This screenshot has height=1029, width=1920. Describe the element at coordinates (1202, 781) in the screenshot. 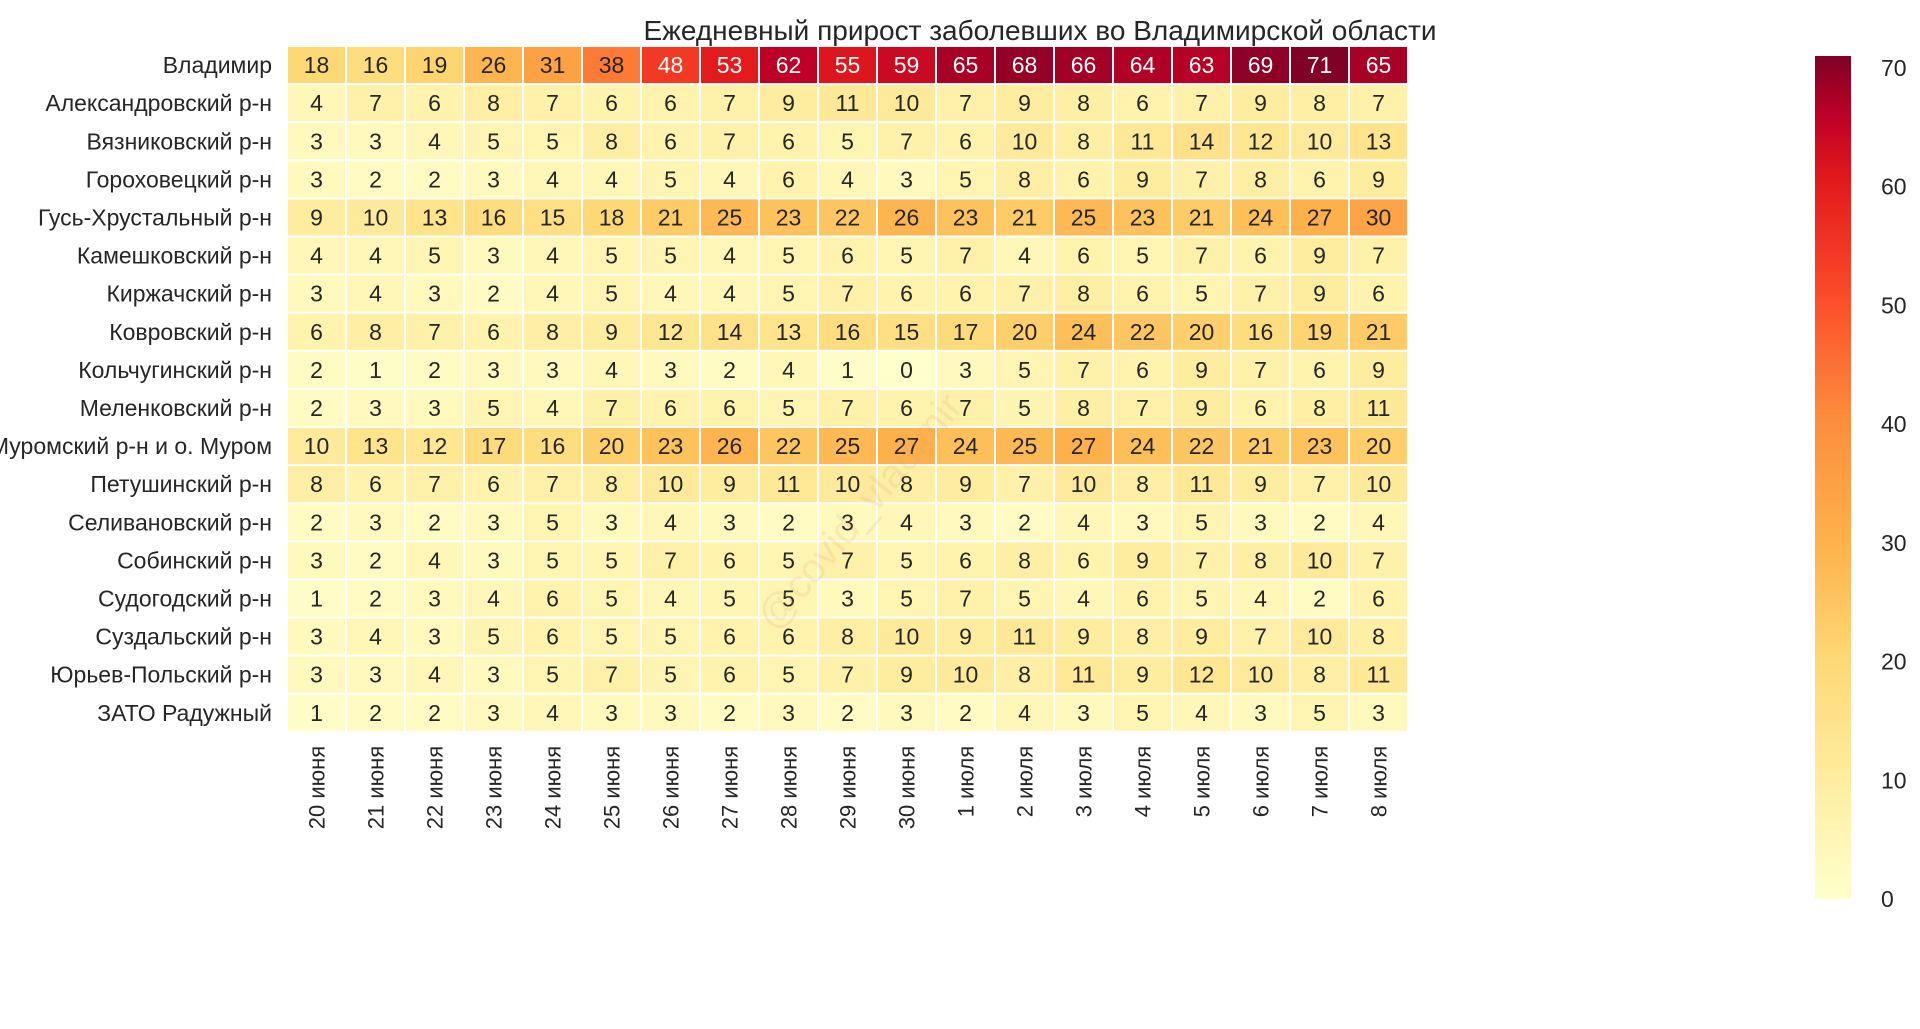

I see `column-label: 5 июля` at that location.